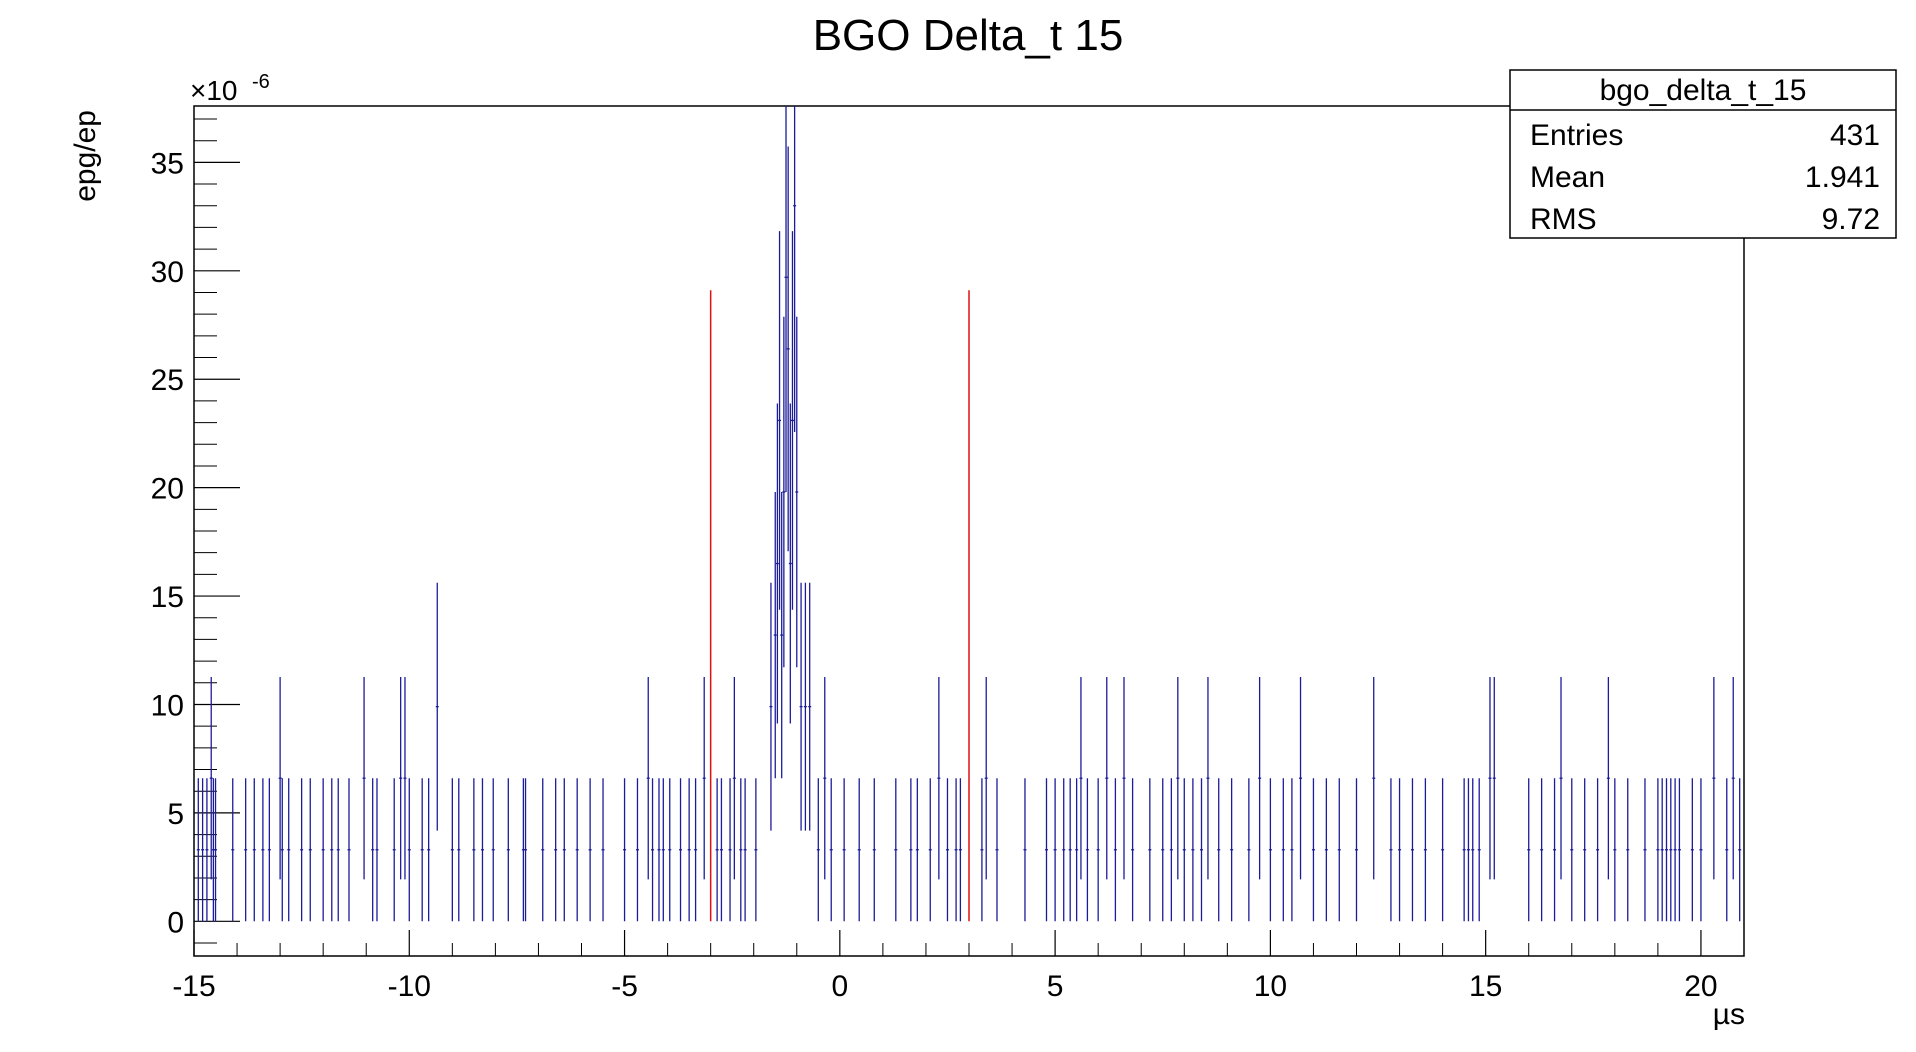  What do you see at coordinates (167, 489) in the screenshot?
I see `y-tick-label: 20` at bounding box center [167, 489].